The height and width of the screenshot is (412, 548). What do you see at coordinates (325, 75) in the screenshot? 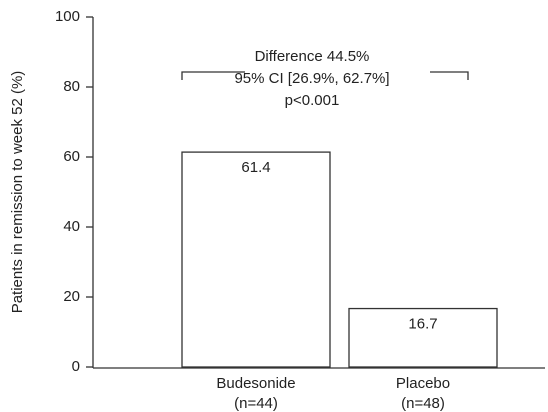
I see `bracket` at bounding box center [325, 75].